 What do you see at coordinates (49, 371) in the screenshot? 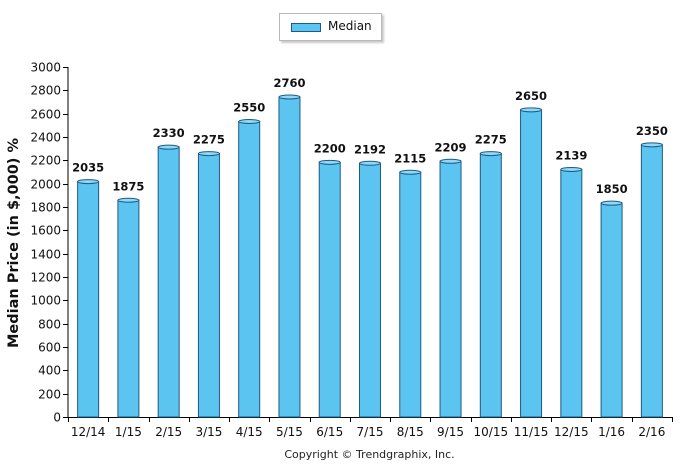
I see `y-tick-label: 400` at bounding box center [49, 371].